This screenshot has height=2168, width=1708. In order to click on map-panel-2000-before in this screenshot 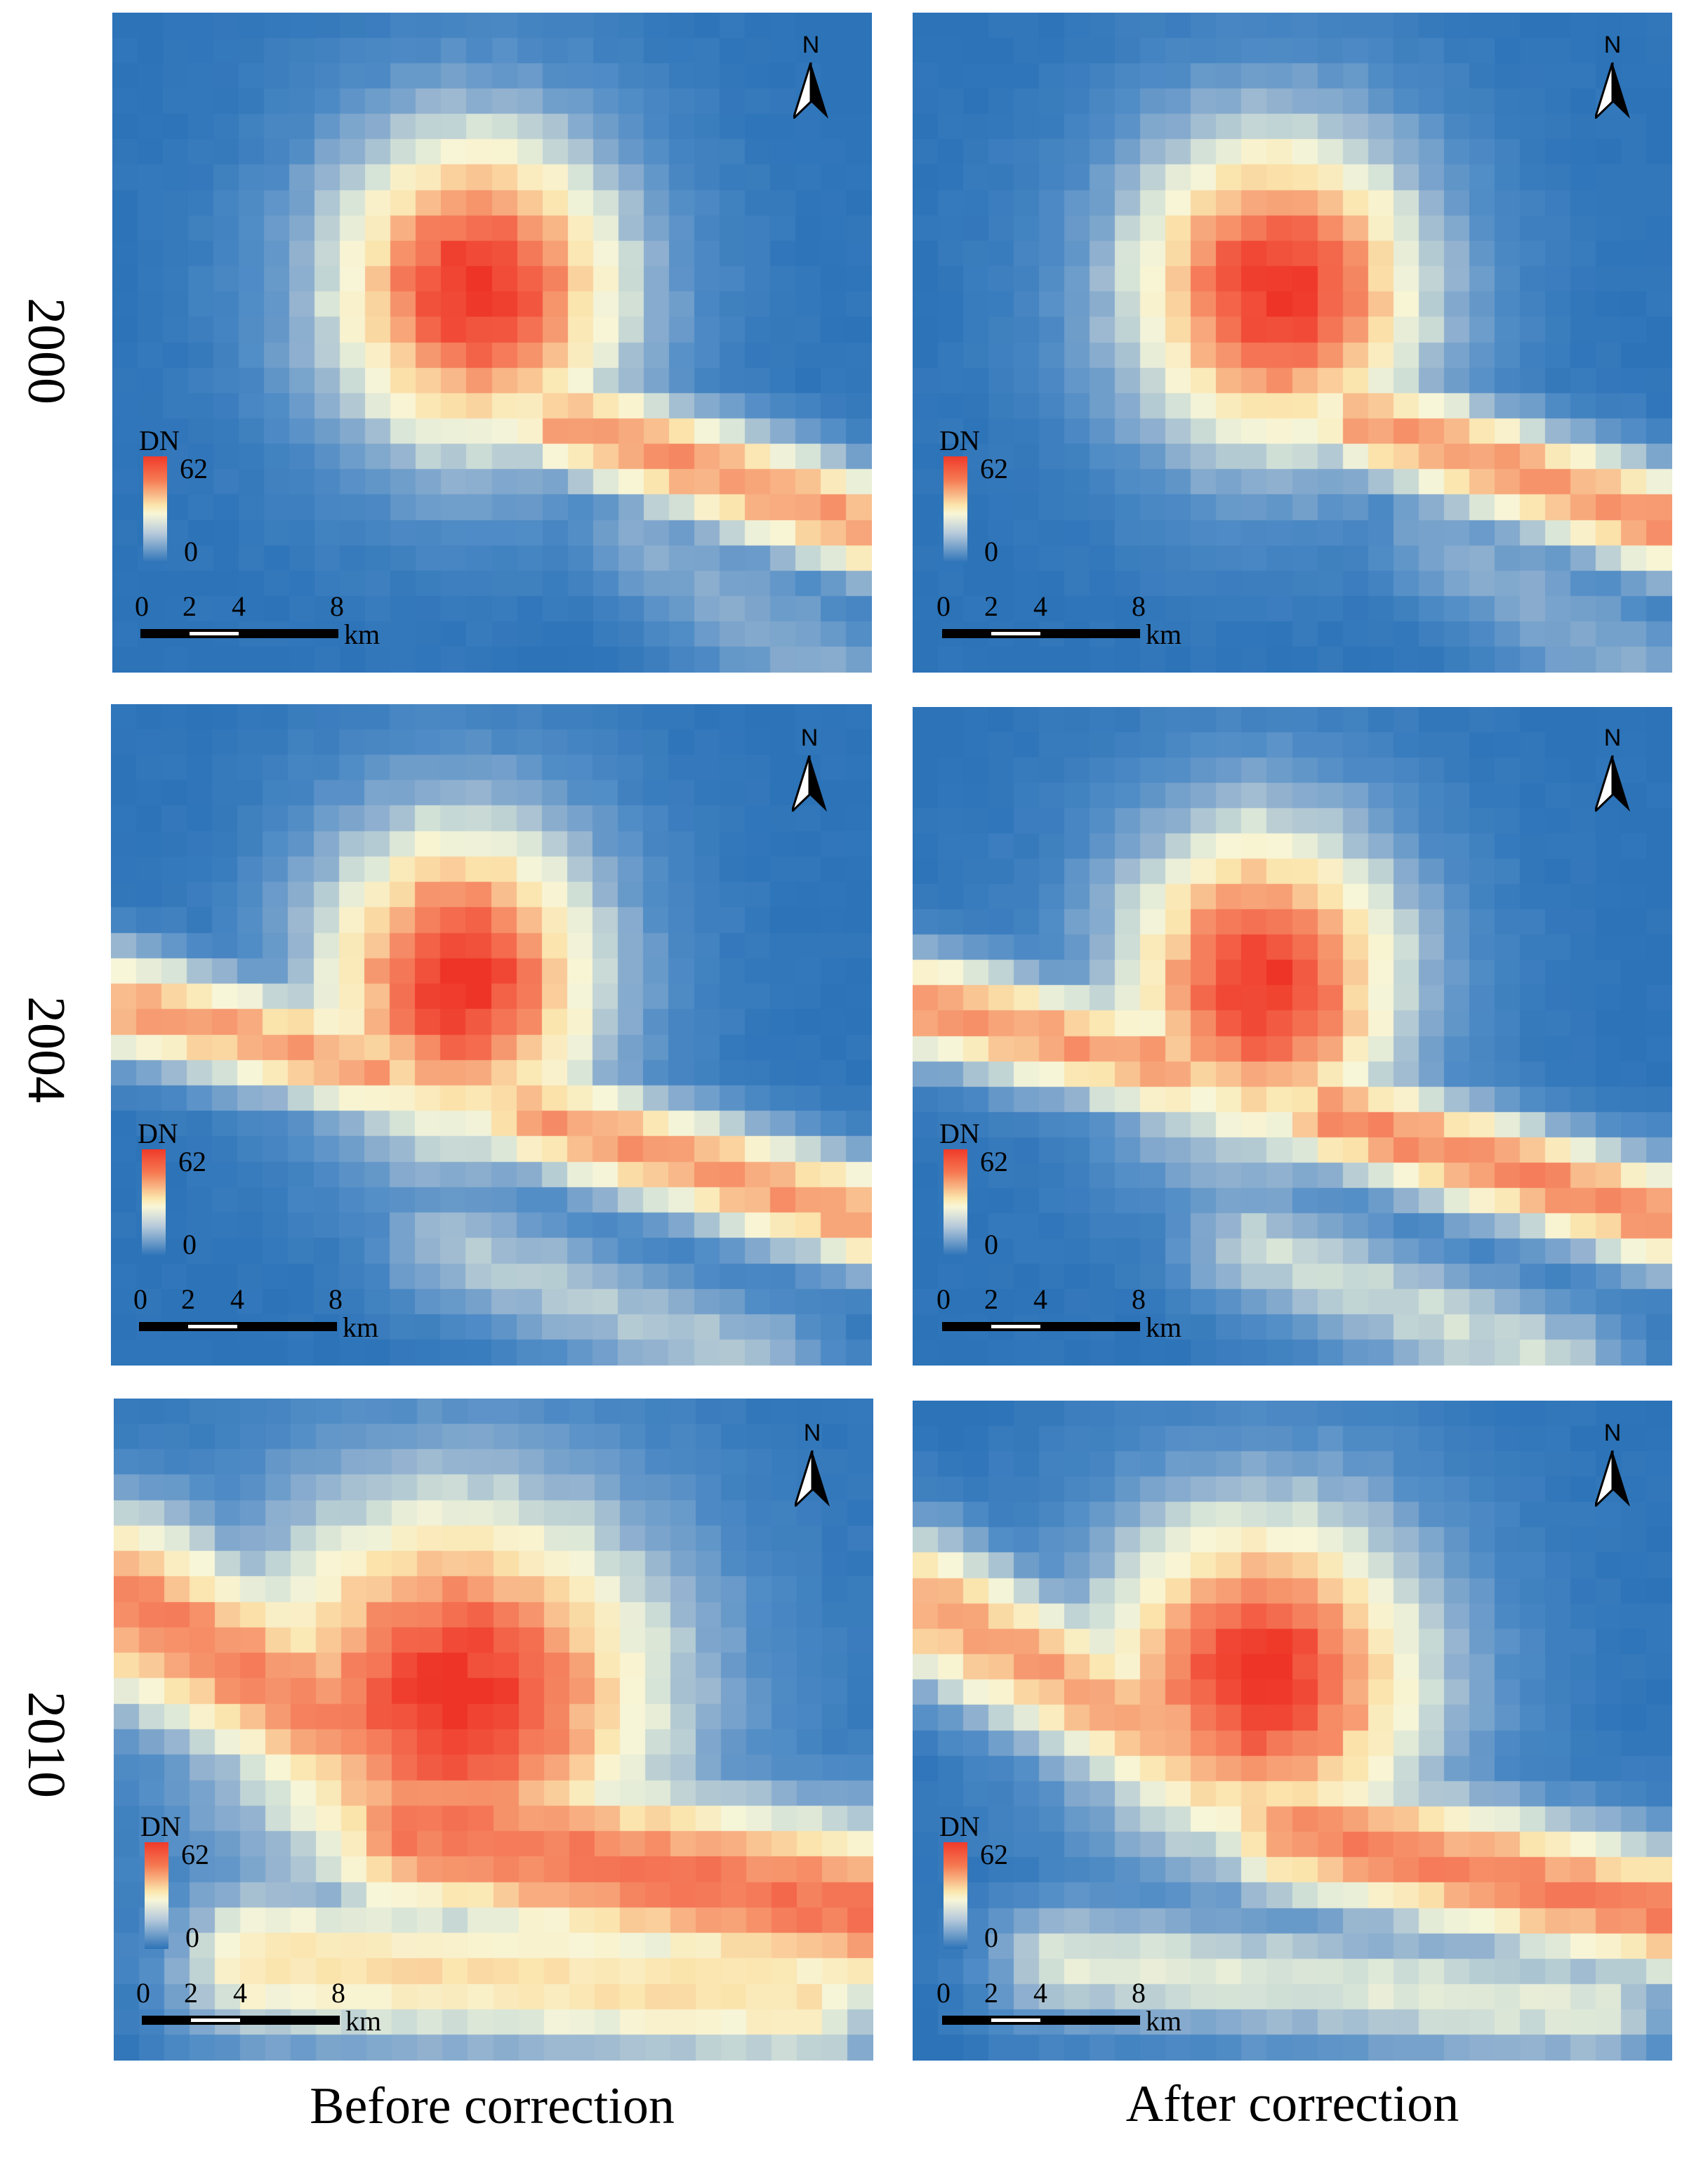, I will do `click(492, 343)`.